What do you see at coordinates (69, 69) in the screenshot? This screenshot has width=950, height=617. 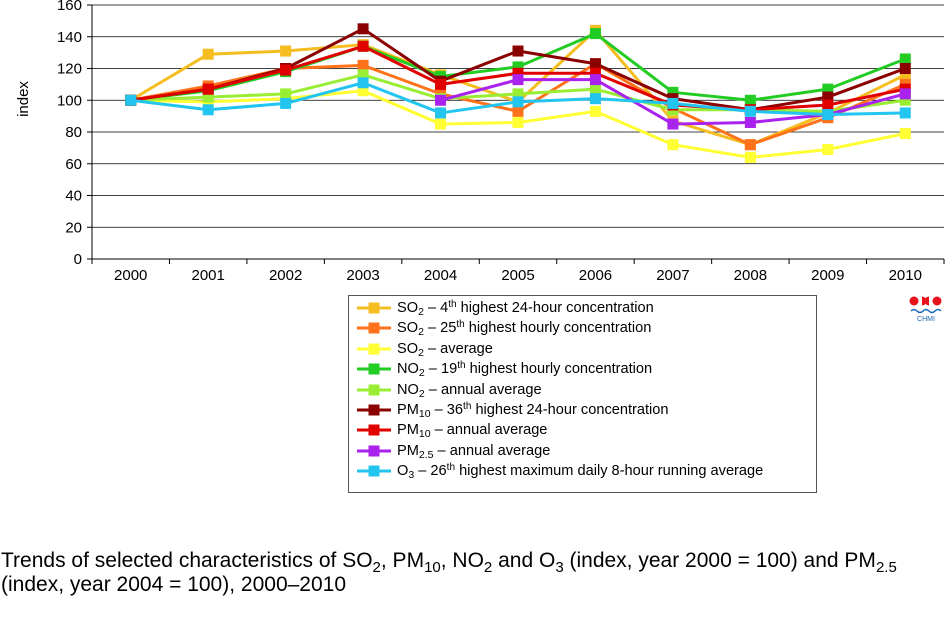 I see `y-tick-label: 120` at bounding box center [69, 69].